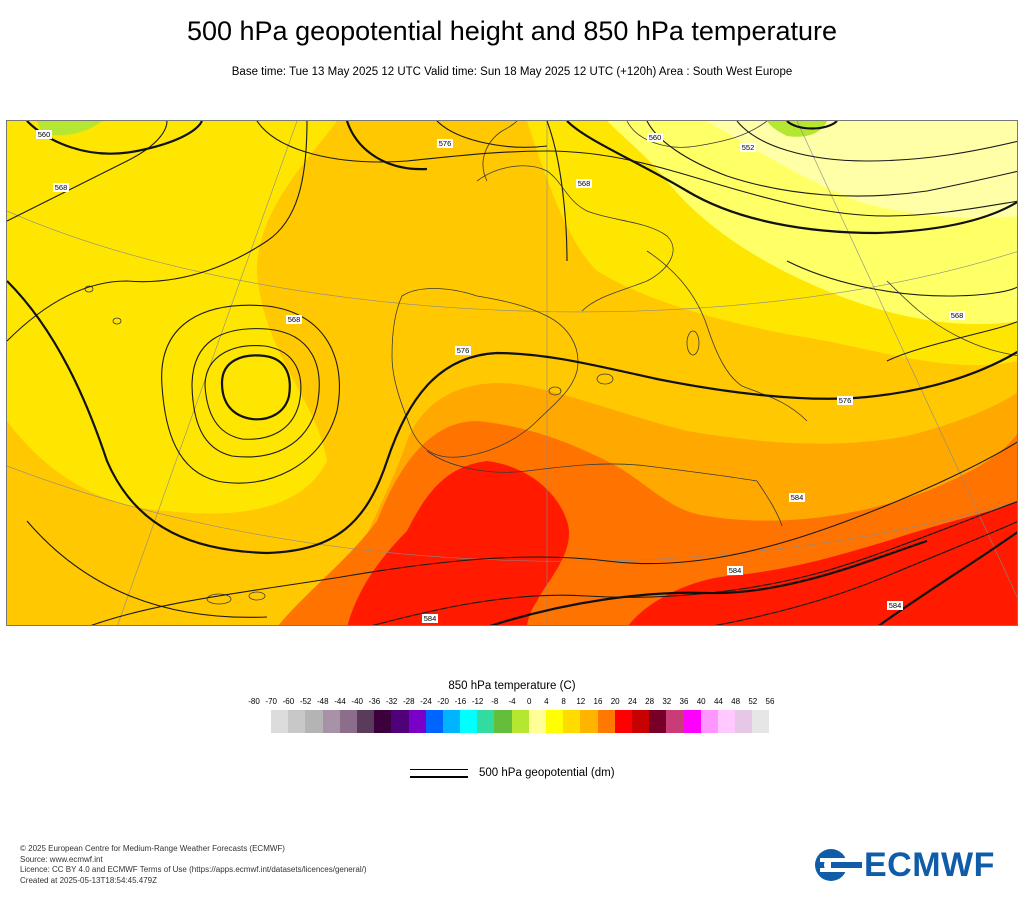 Image resolution: width=1024 pixels, height=922 pixels. What do you see at coordinates (495, 701) in the screenshot?
I see `colorbar-tick-label: -8` at bounding box center [495, 701].